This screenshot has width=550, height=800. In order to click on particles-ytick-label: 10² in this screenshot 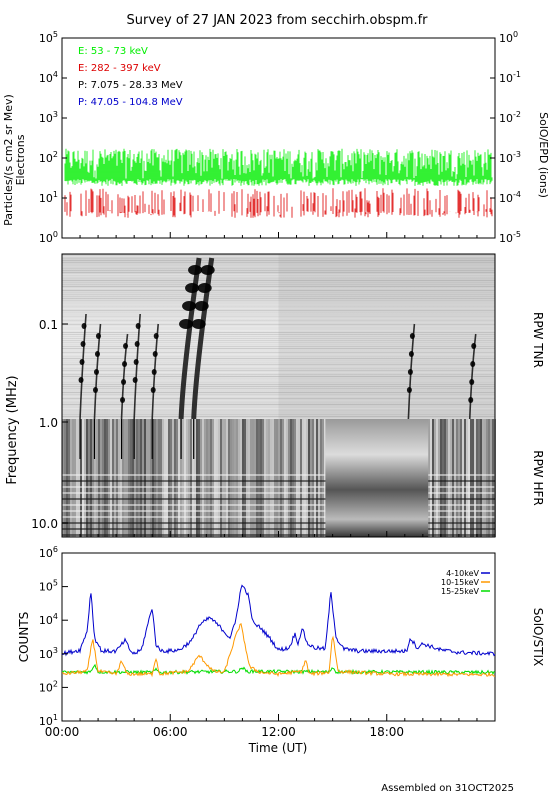, I will do `click(48, 157)`.